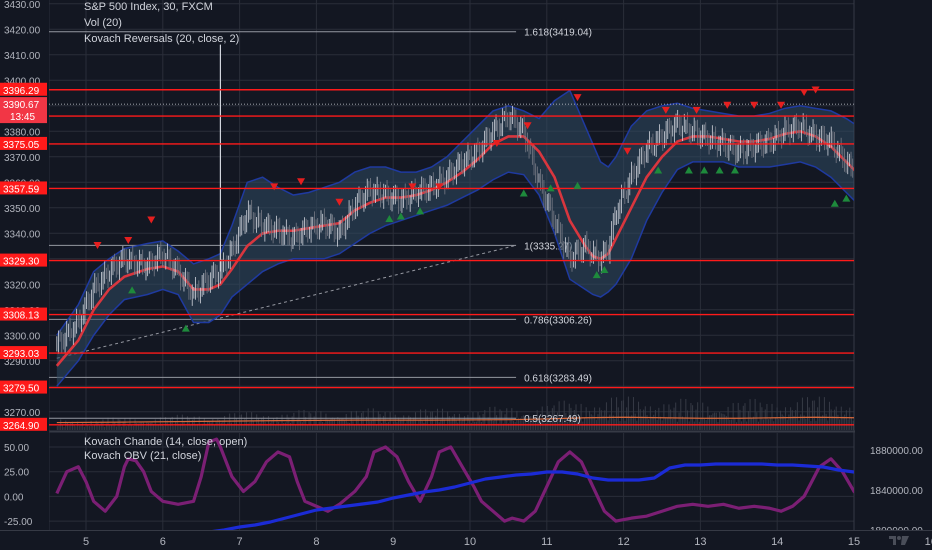 The width and height of the screenshot is (932, 550). What do you see at coordinates (103, 23) in the screenshot?
I see `volume-legend: Vol (20)` at bounding box center [103, 23].